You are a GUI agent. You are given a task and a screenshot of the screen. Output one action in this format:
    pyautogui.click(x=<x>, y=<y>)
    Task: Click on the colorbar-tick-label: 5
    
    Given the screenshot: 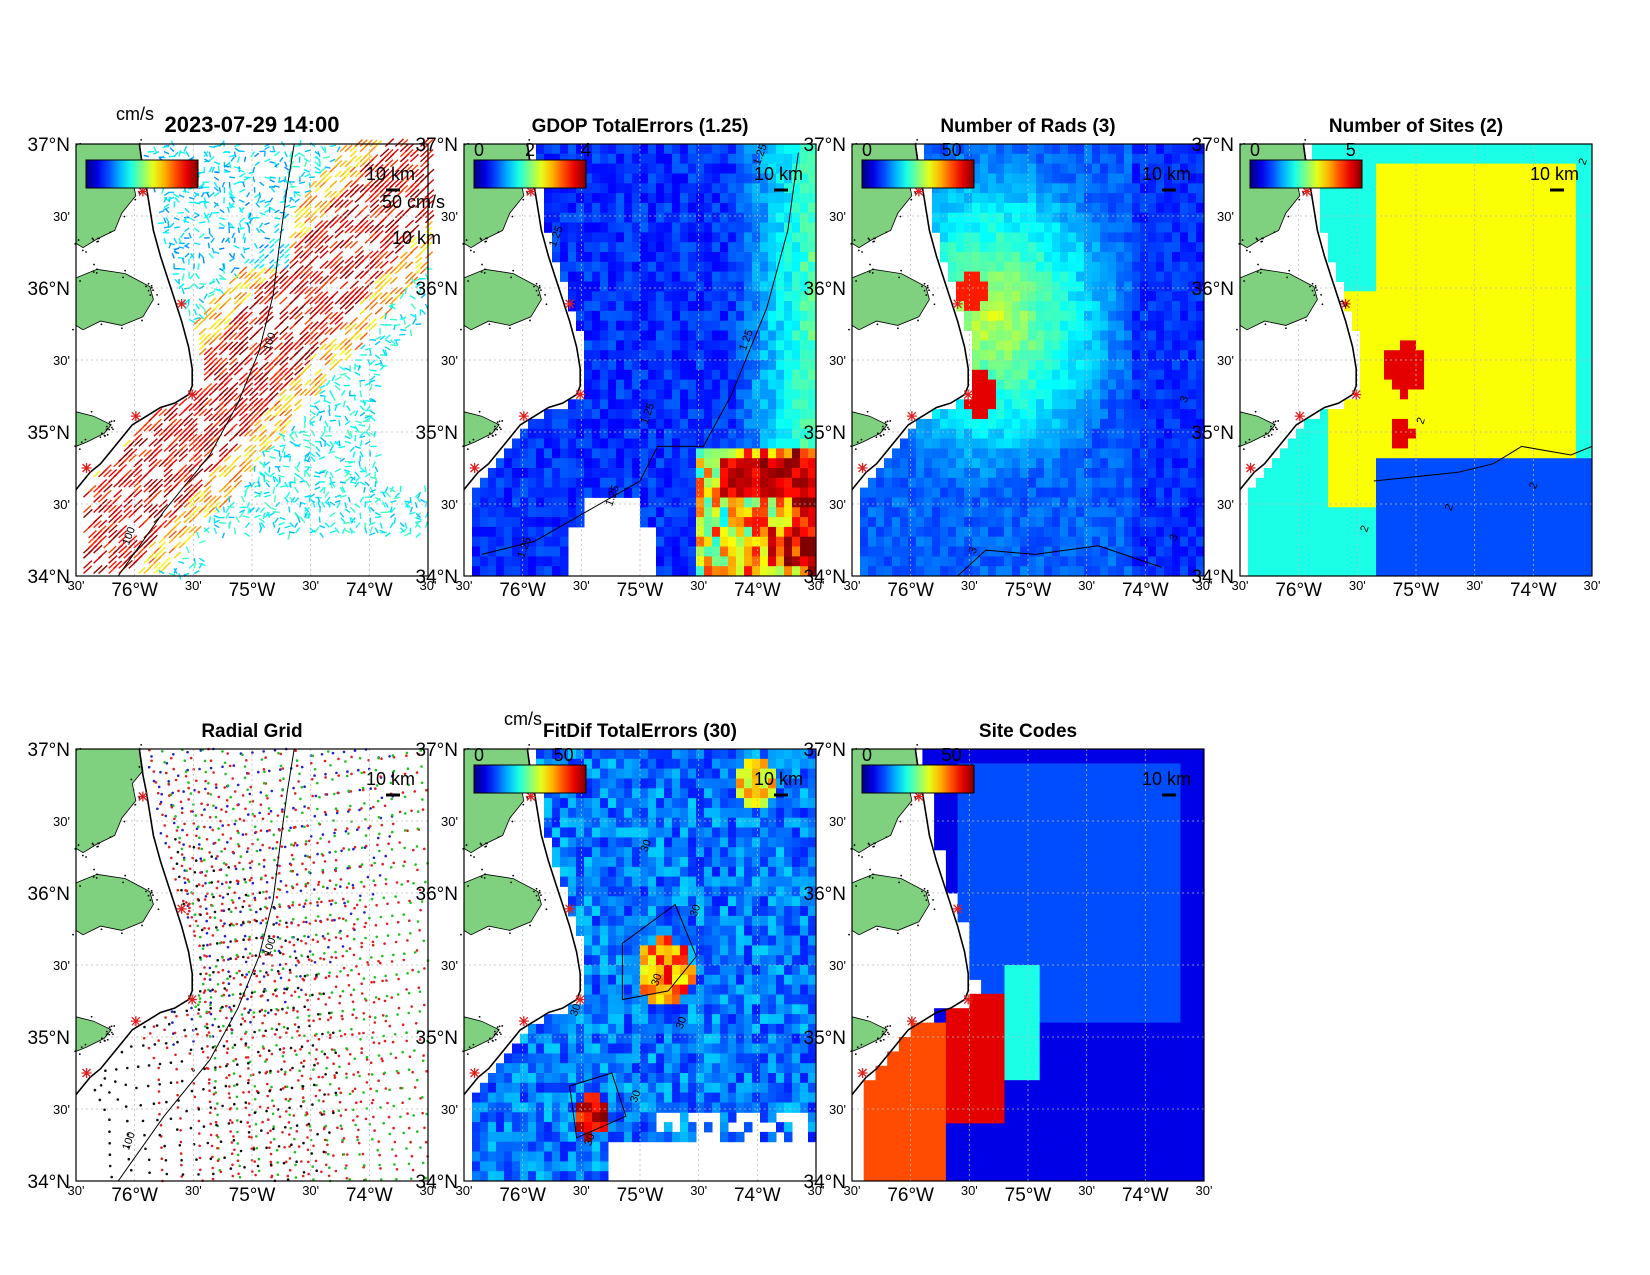 What is the action you would take?
    pyautogui.click(x=1351, y=150)
    